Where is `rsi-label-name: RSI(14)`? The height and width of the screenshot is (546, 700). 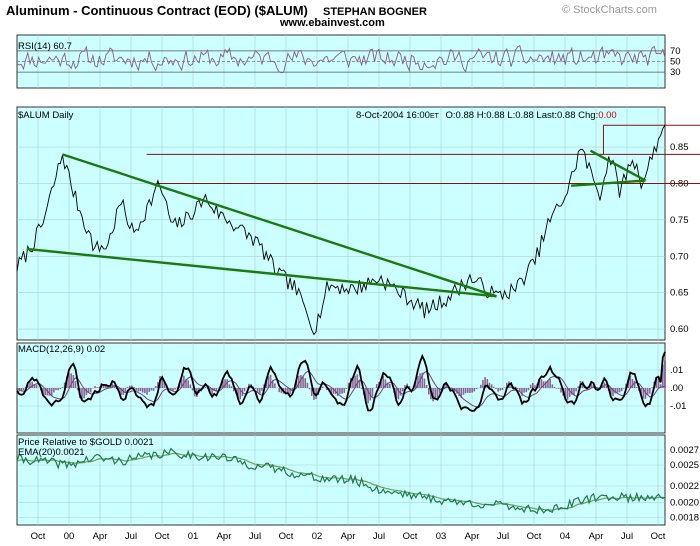
rsi-label-name: RSI(14) is located at coordinates (34, 46).